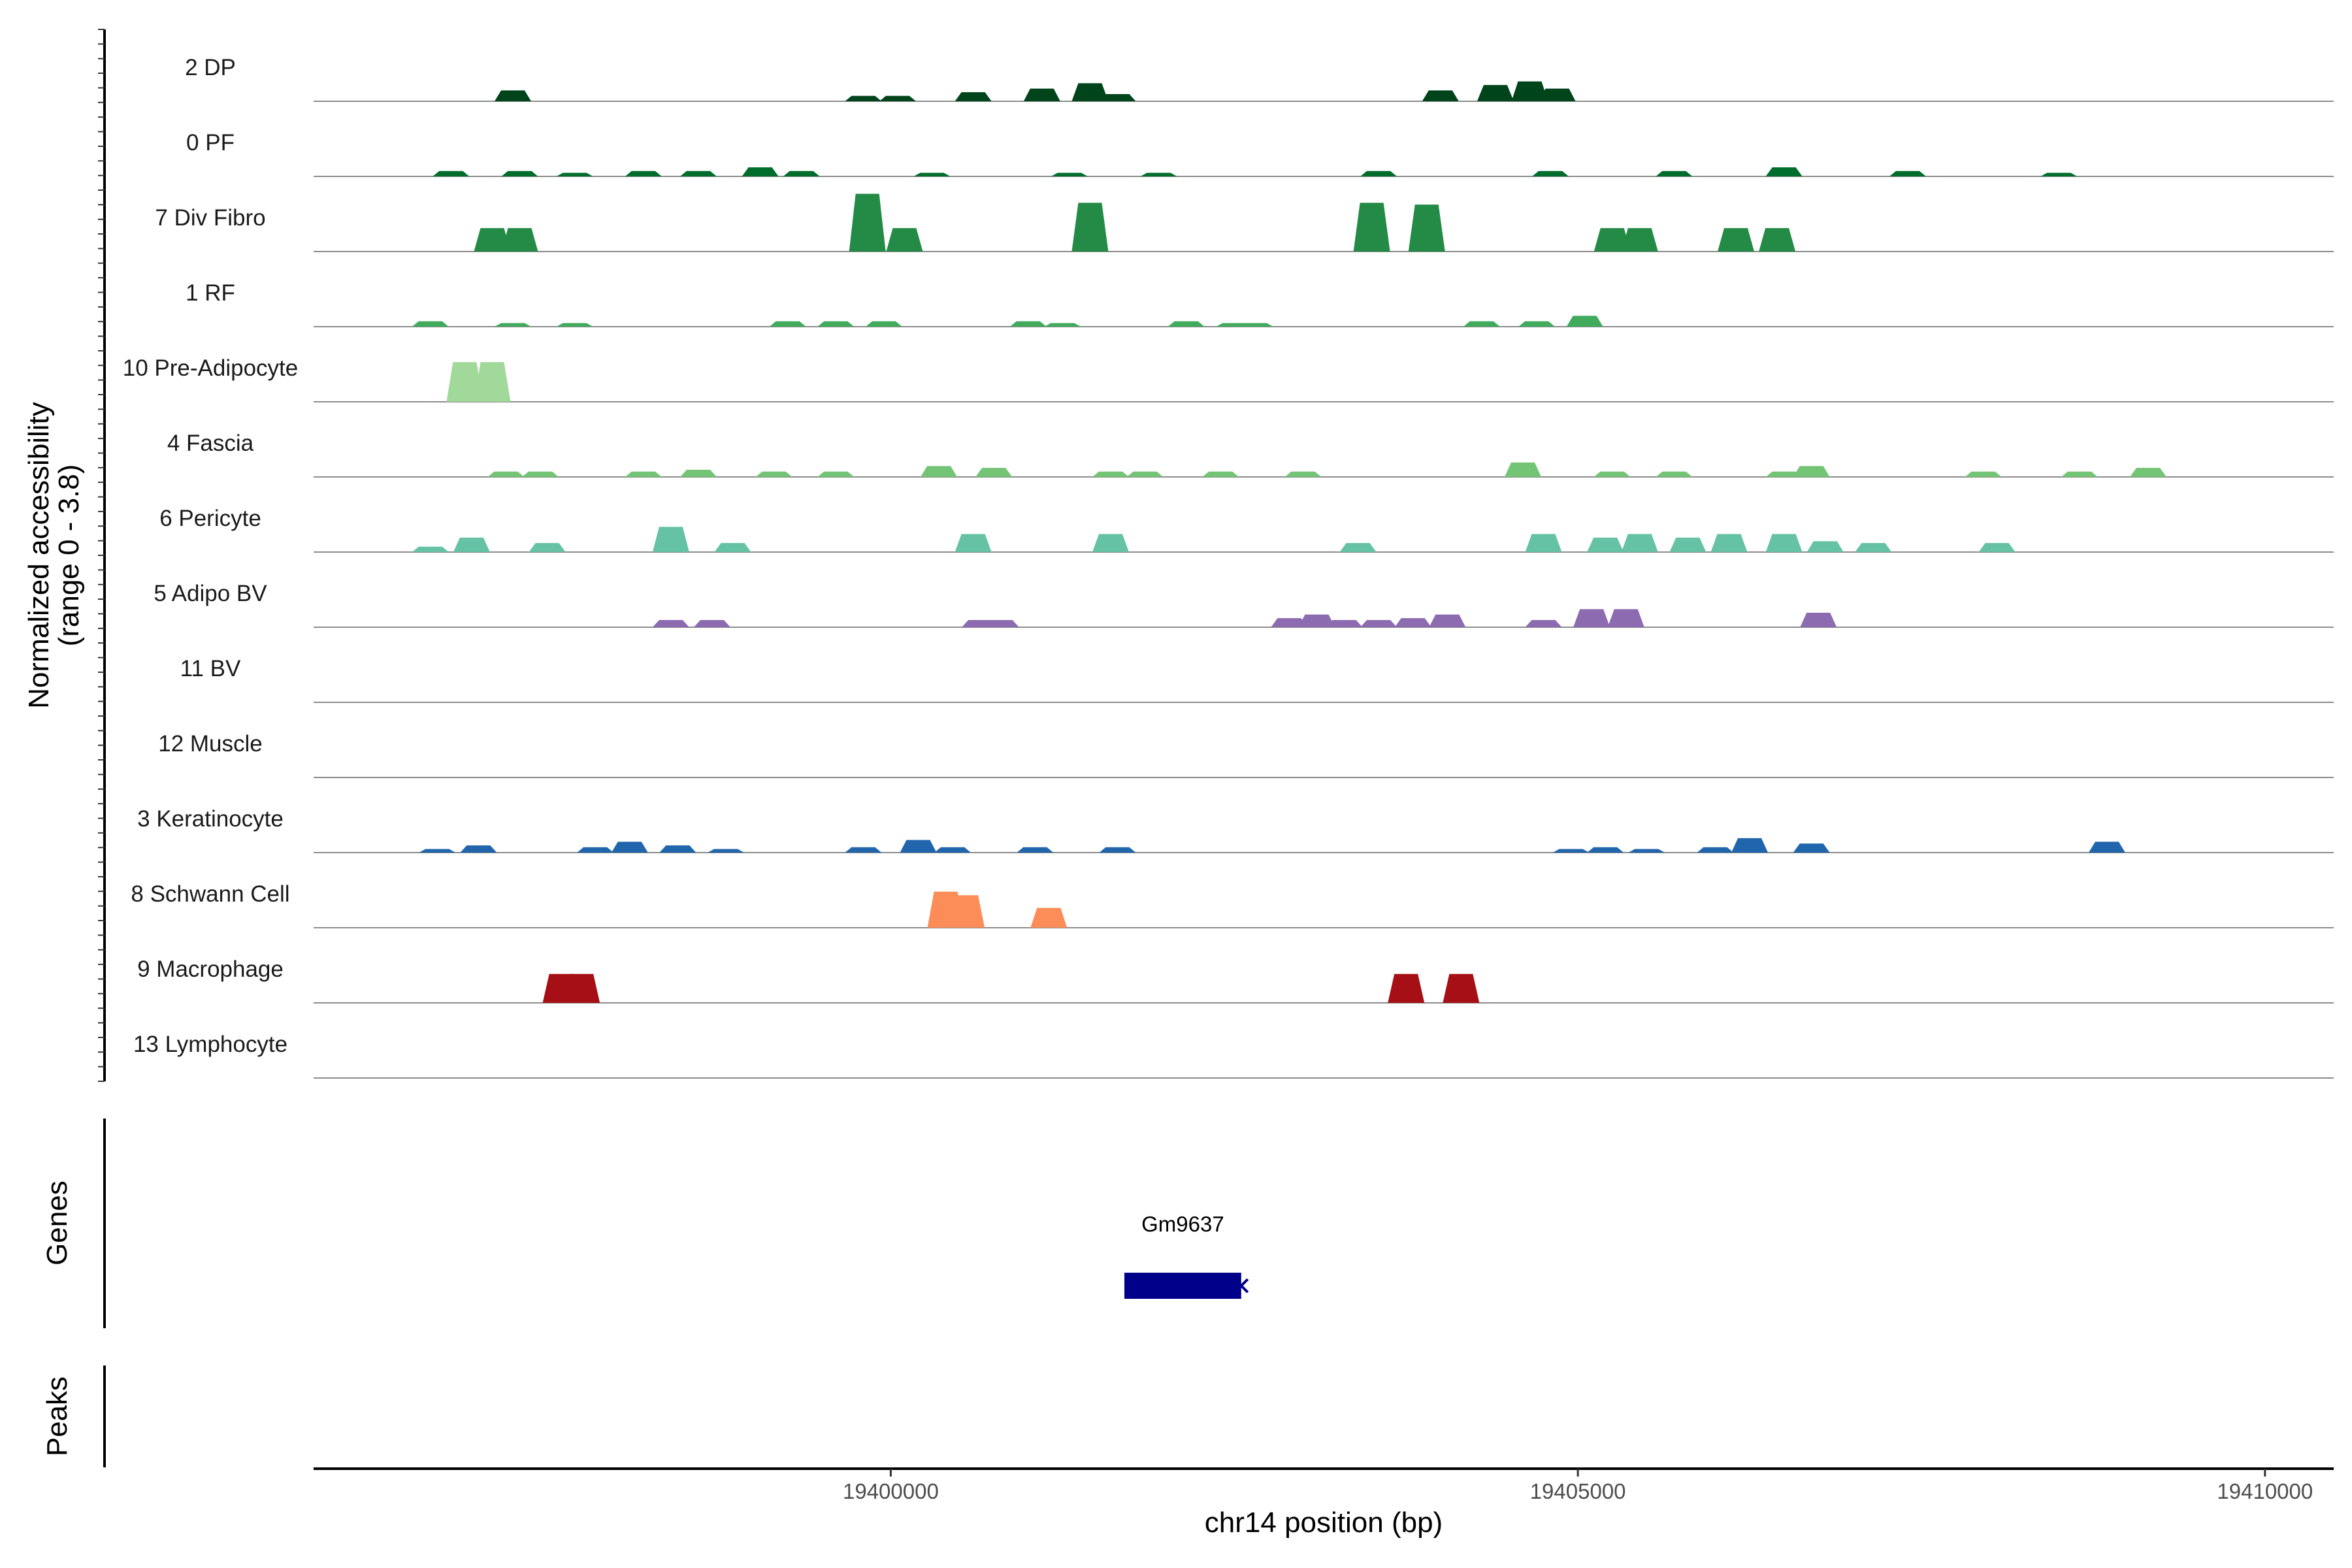 This screenshot has width=2352, height=1568. Describe the element at coordinates (1182, 1286) in the screenshot. I see `gene-body` at that location.